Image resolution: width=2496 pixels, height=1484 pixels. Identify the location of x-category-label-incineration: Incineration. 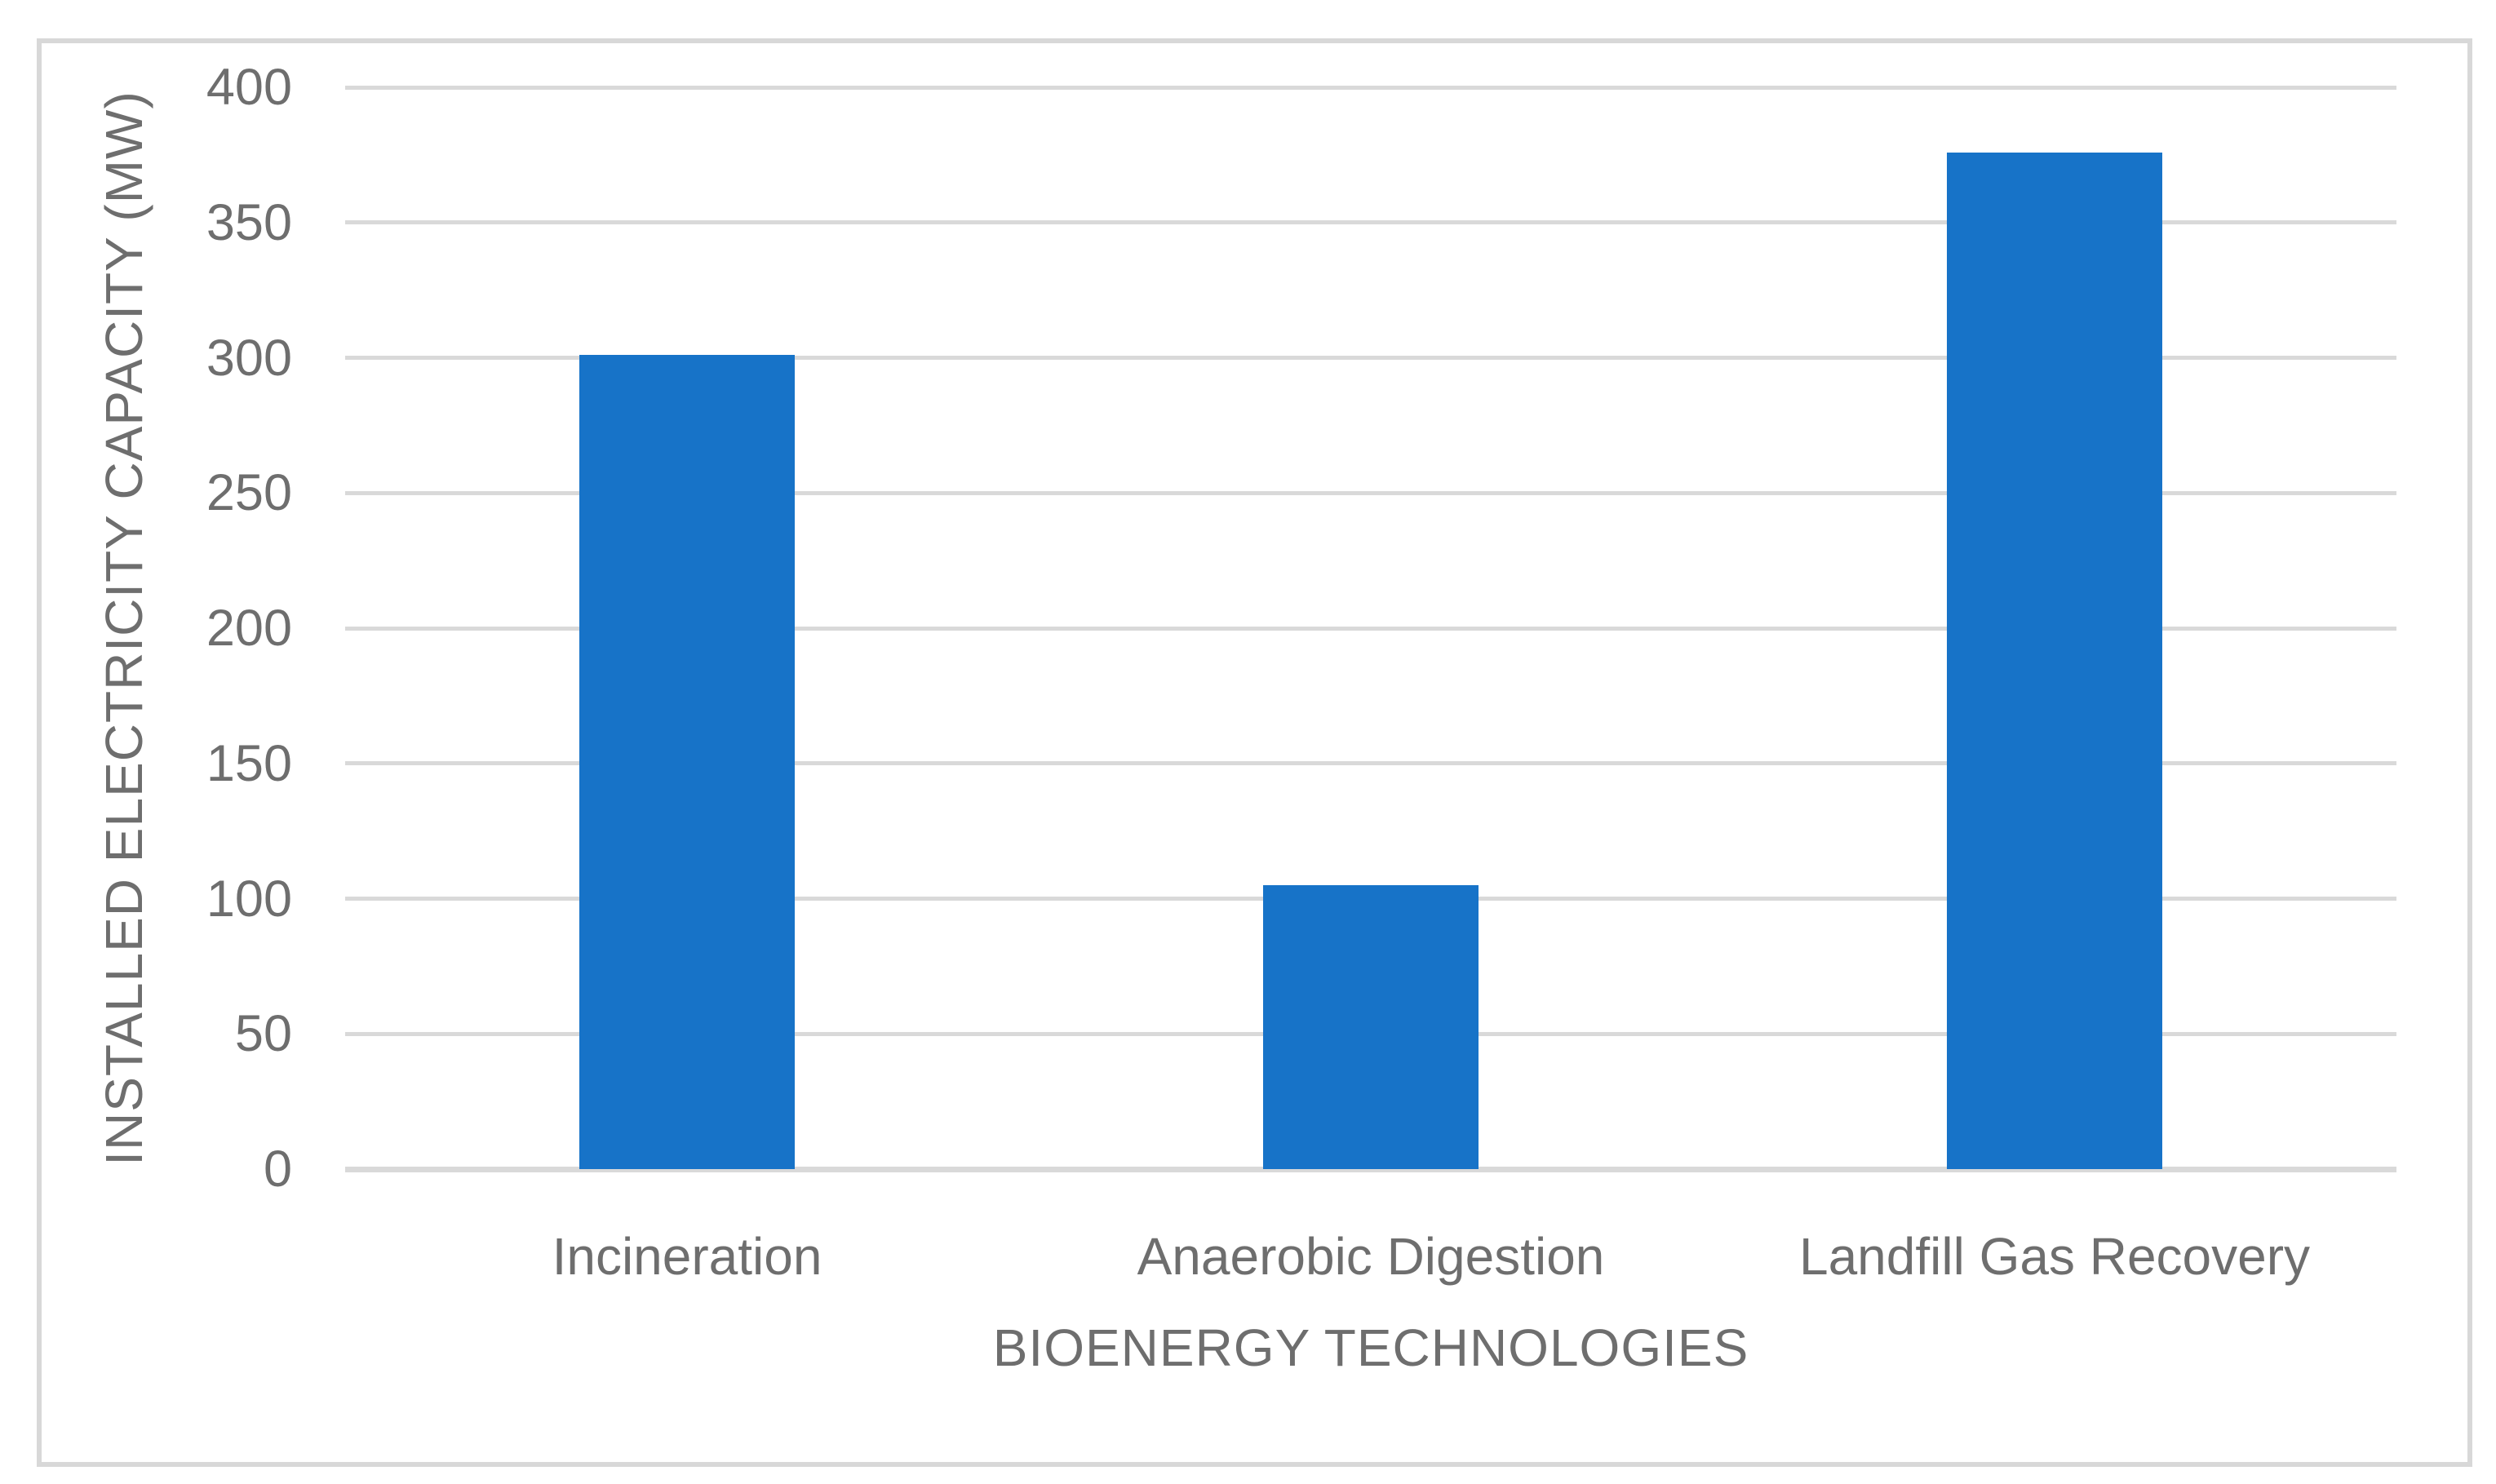
(687, 1256).